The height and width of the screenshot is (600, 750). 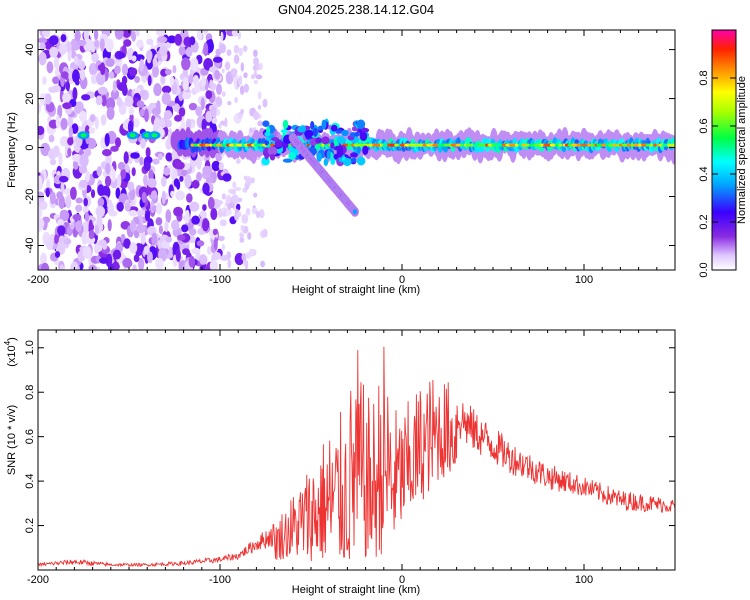 What do you see at coordinates (717, 174) in the screenshot?
I see `colorbar-ticks: 0.0 0.2 0.4 0.6 0.8` at bounding box center [717, 174].